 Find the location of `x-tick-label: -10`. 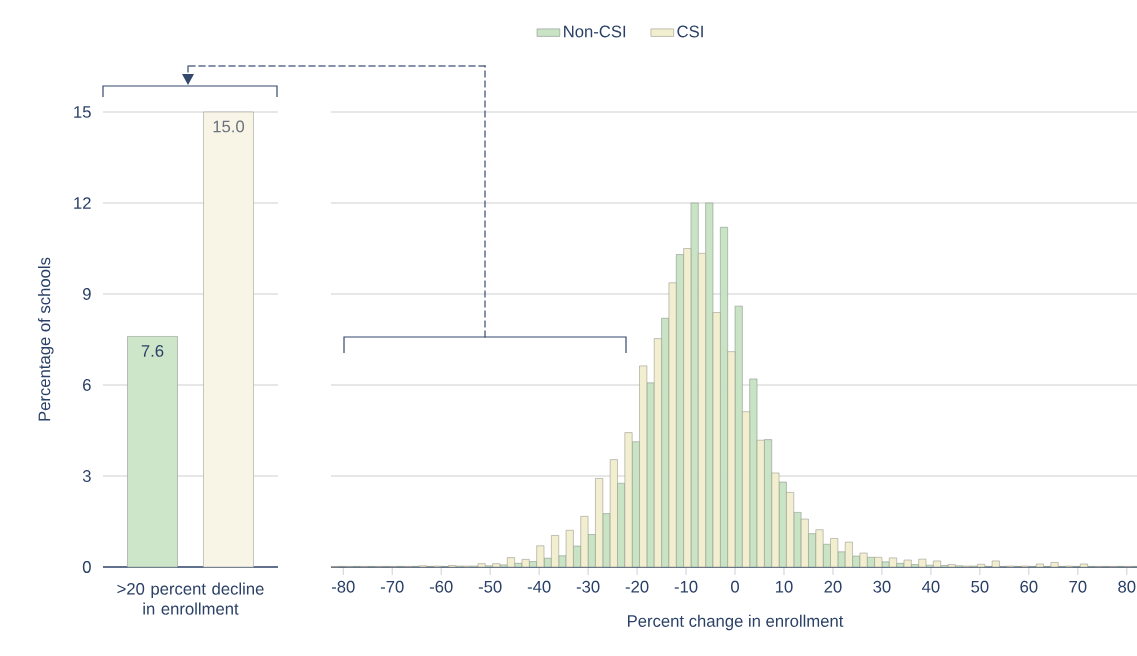

x-tick-label: -10 is located at coordinates (686, 586).